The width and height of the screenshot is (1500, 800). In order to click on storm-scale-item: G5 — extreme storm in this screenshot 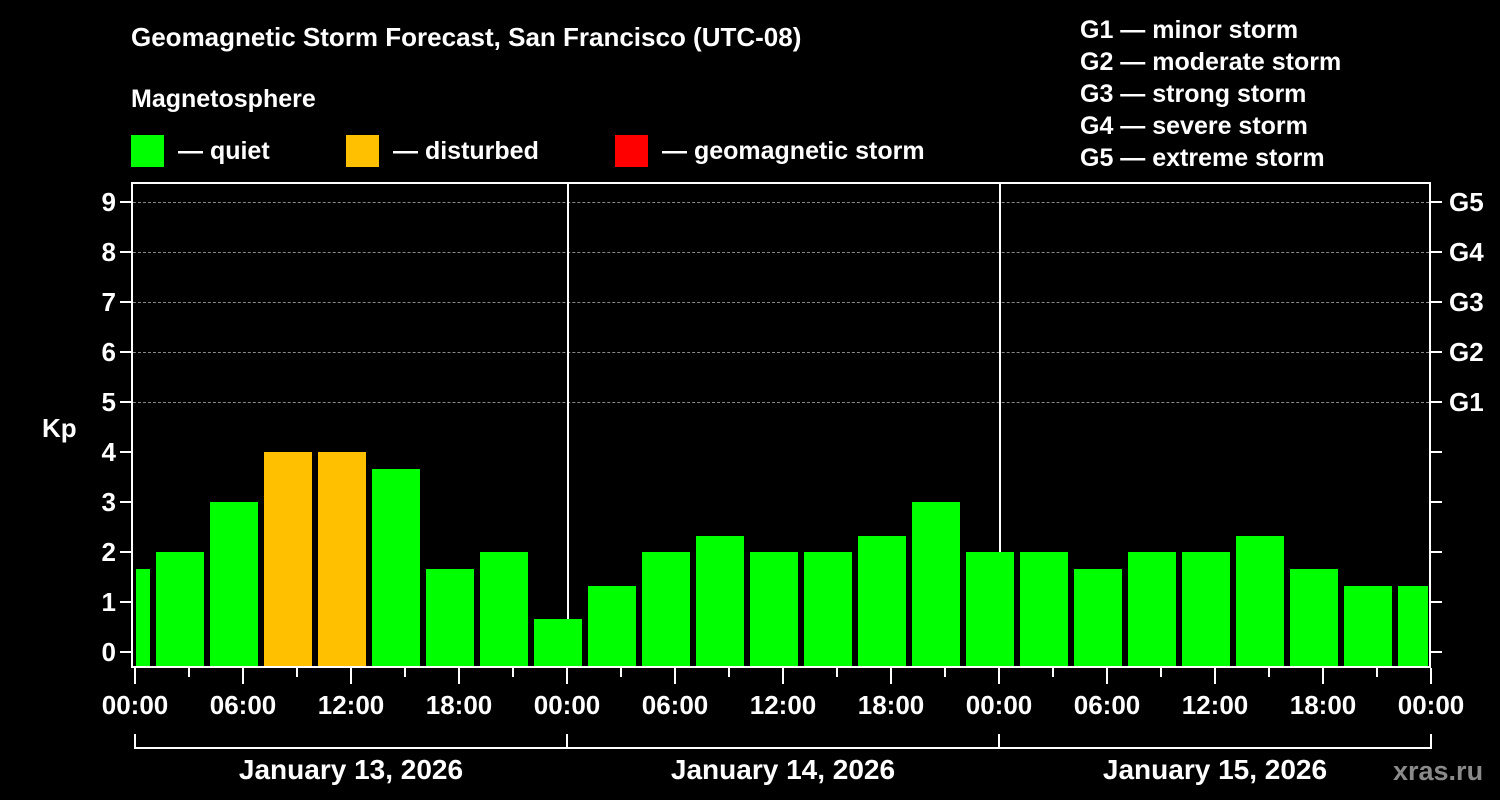, I will do `click(1202, 158)`.